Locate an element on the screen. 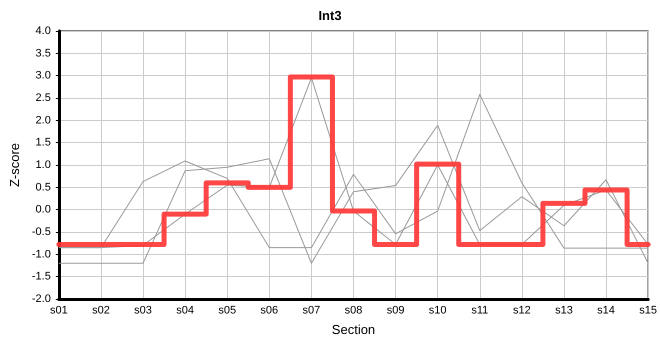  x-tick-label: s01 is located at coordinates (59, 310).